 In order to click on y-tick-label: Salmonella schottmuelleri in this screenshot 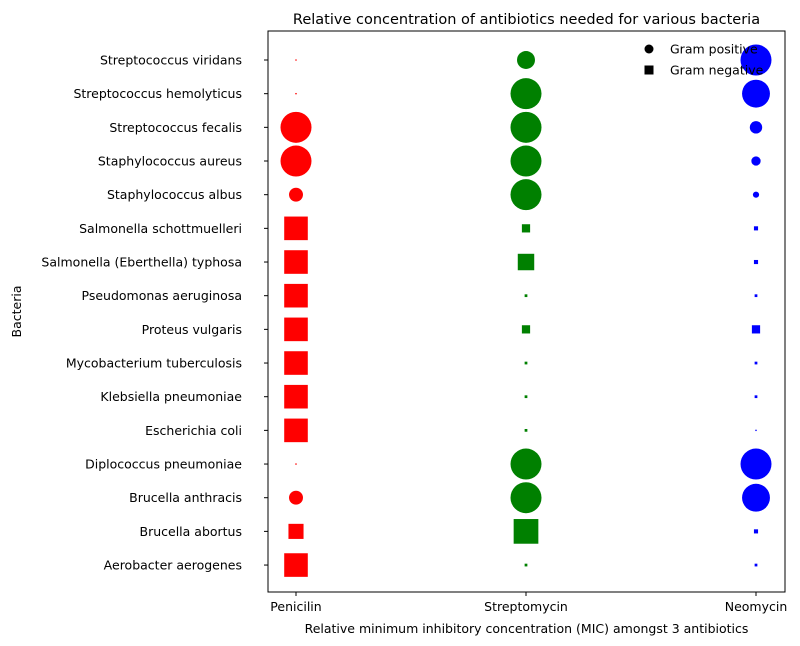, I will do `click(160, 228)`.